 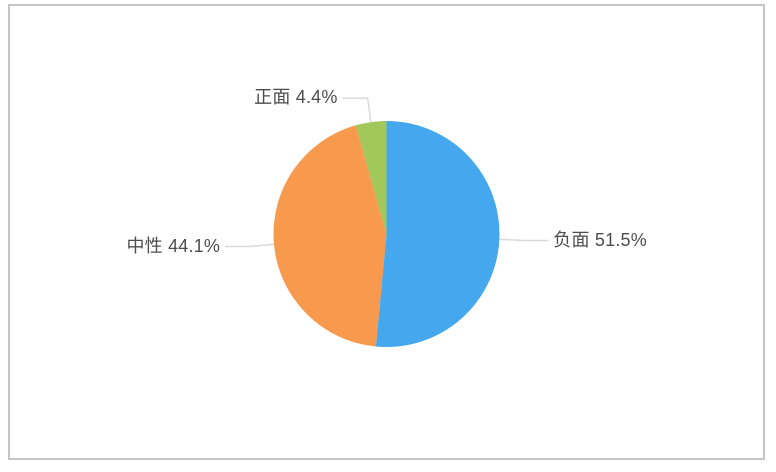 I want to click on label-line-positive, so click(x=357, y=110).